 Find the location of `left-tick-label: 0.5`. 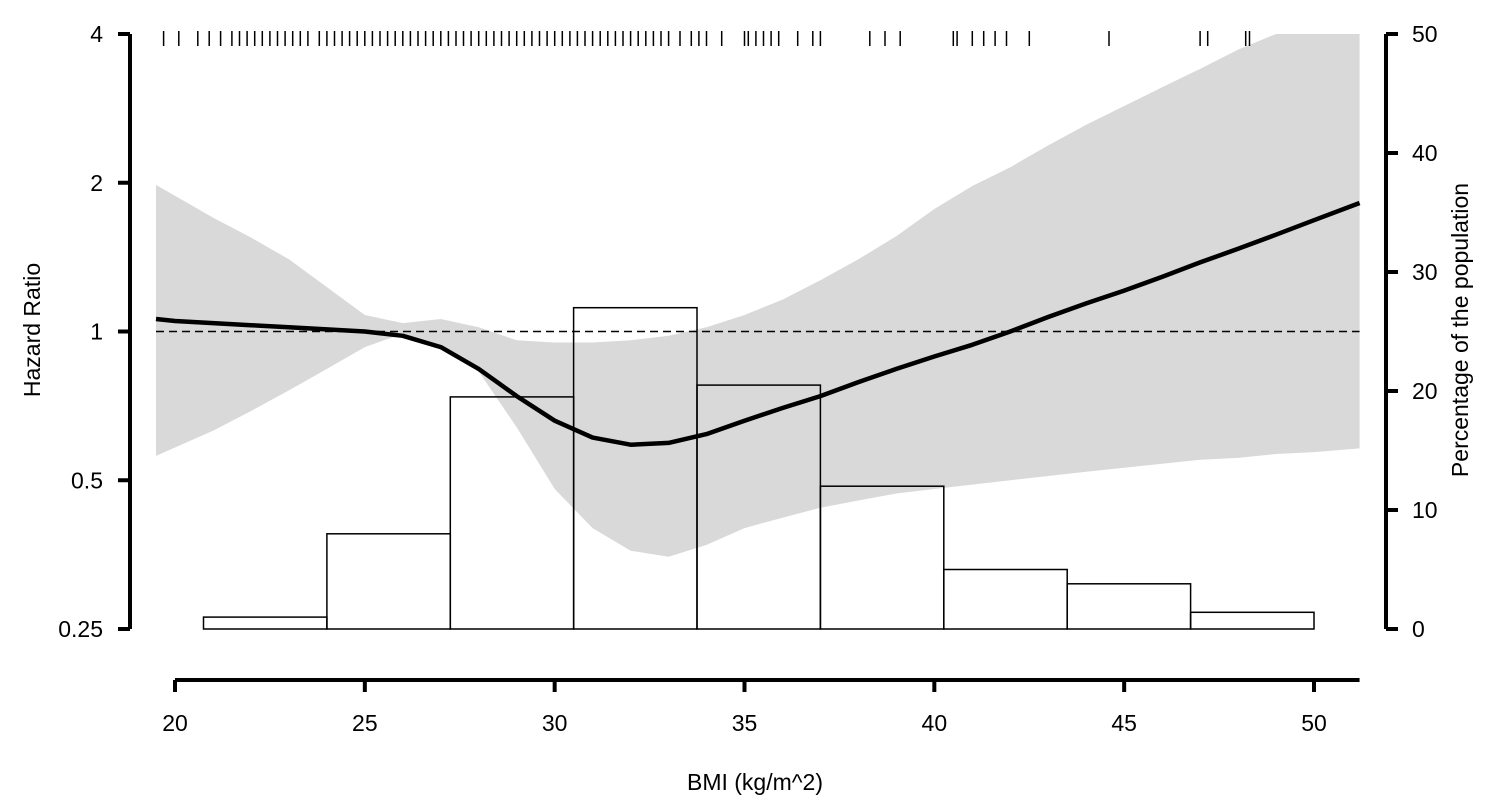

left-tick-label: 0.5 is located at coordinates (87, 480).